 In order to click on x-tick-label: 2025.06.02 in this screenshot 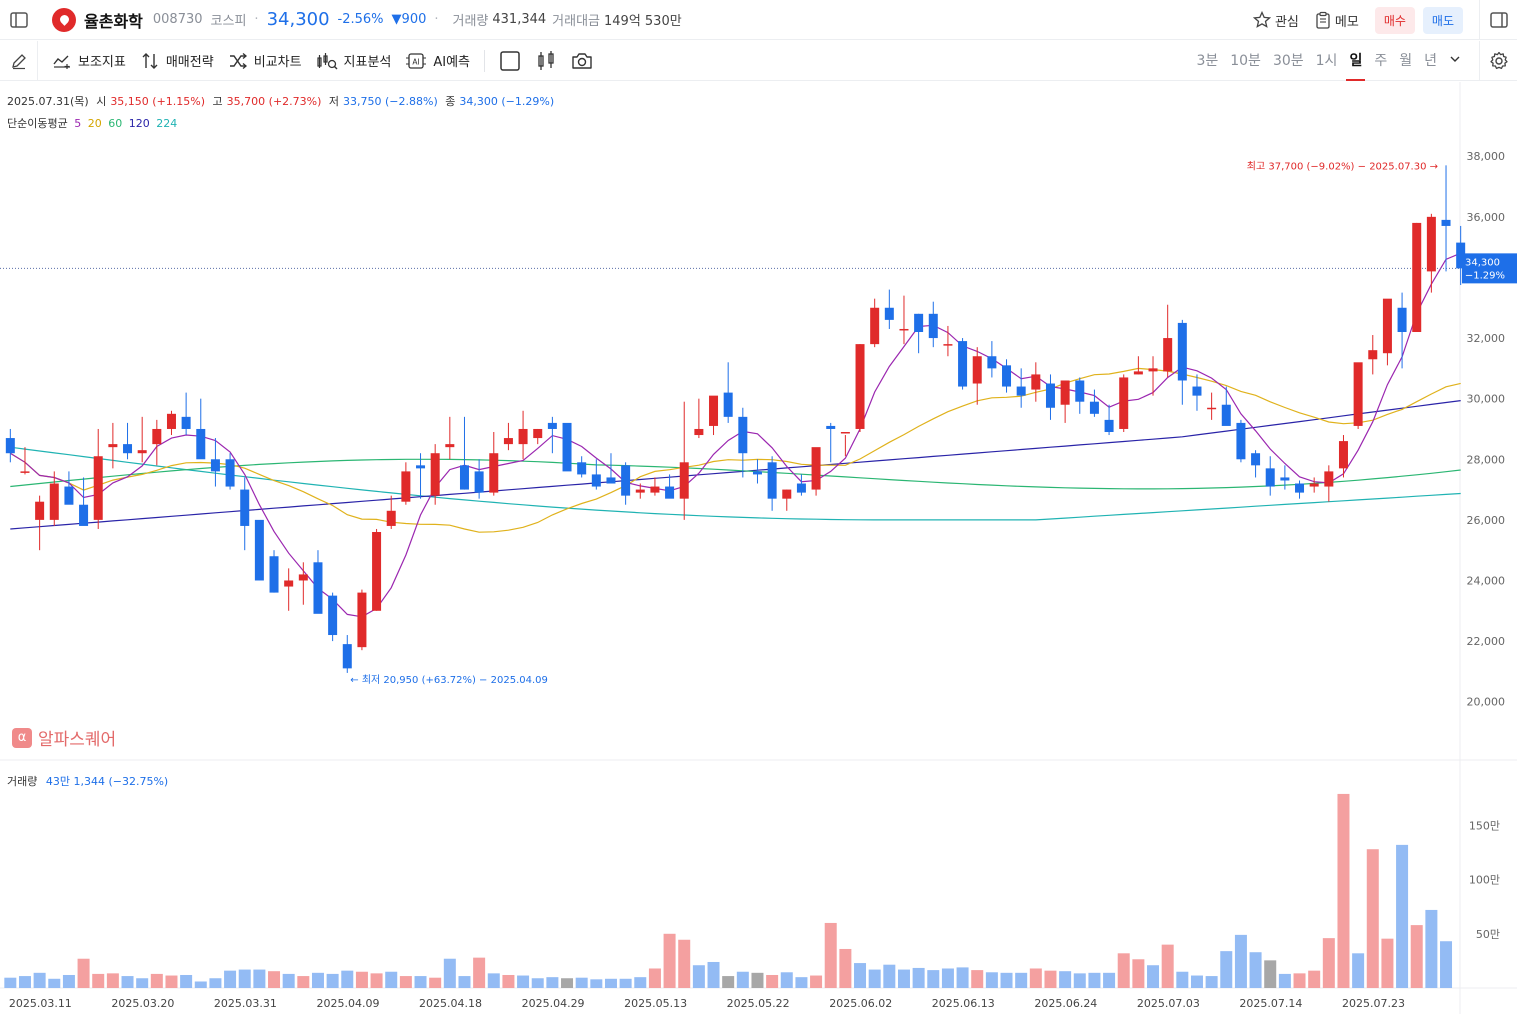, I will do `click(860, 1003)`.